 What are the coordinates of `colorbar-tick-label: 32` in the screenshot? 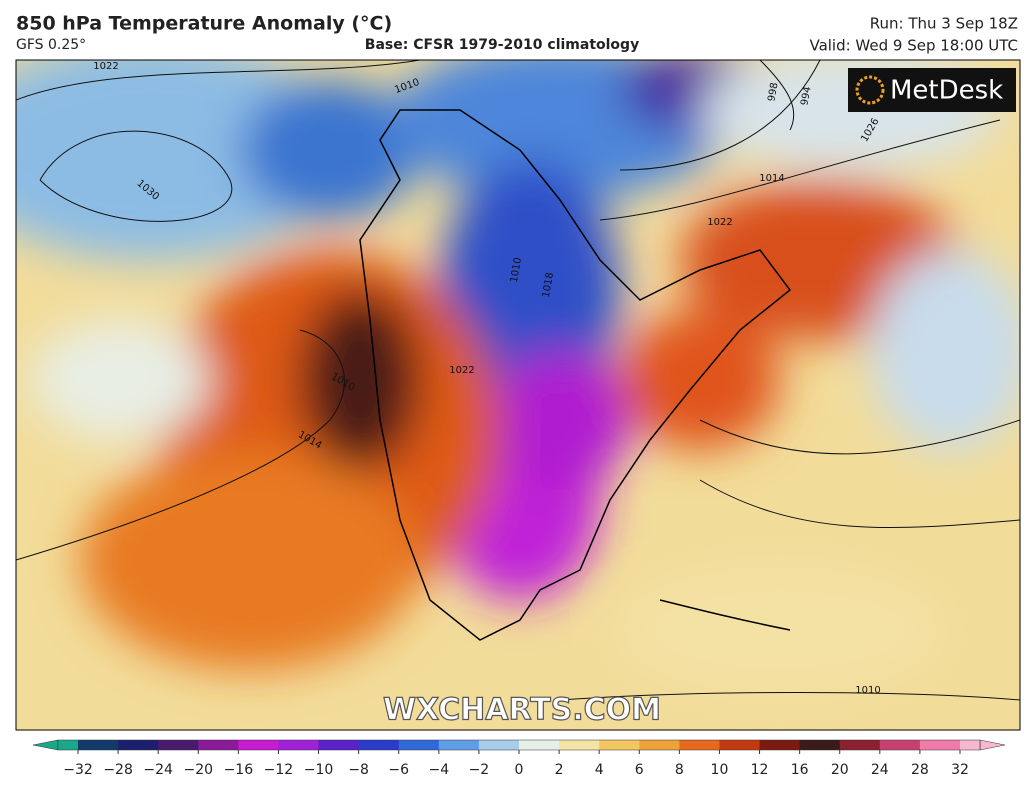 It's located at (960, 770).